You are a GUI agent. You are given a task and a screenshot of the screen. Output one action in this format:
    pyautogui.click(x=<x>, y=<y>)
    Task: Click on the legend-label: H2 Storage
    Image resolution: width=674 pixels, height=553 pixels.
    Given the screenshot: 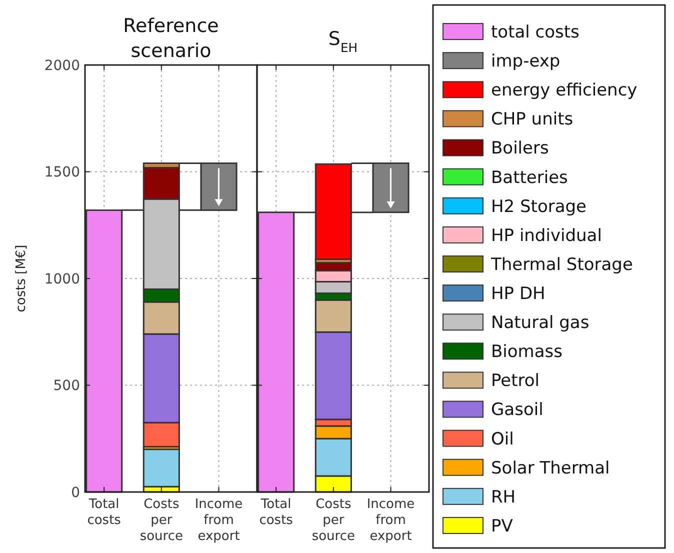 What is the action you would take?
    pyautogui.click(x=539, y=206)
    